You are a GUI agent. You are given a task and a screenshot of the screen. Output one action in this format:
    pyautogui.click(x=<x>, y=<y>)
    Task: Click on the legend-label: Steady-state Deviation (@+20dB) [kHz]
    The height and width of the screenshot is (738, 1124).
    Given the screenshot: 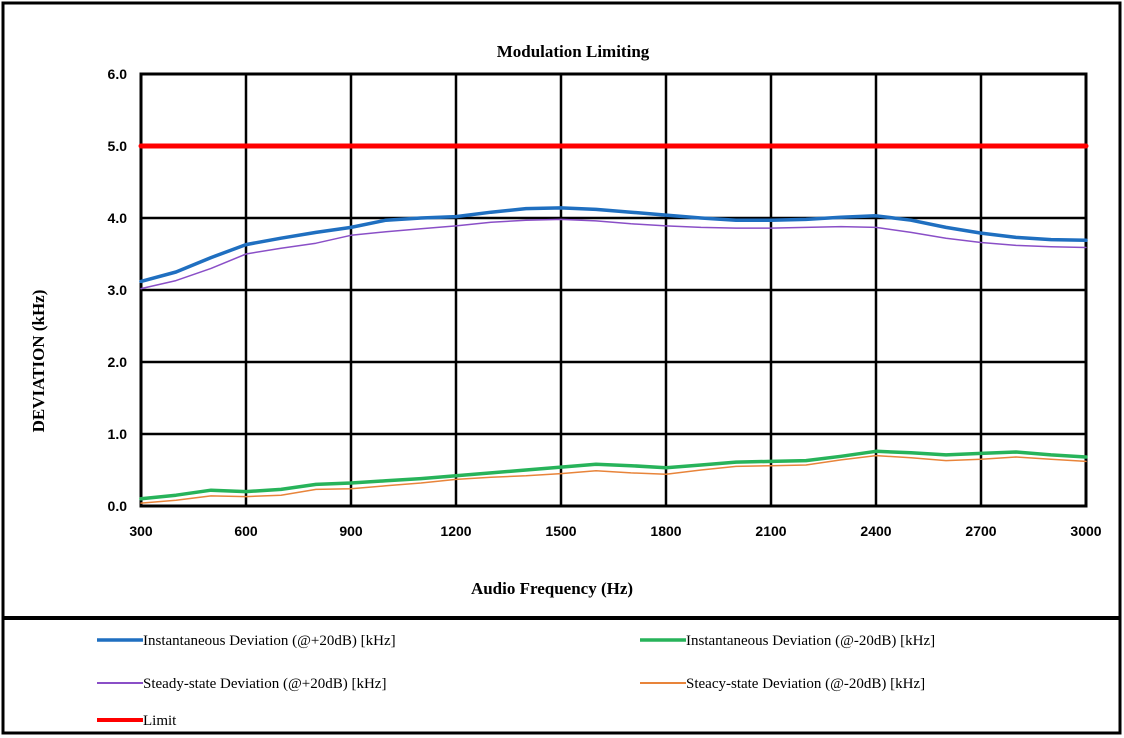 What is the action you would take?
    pyautogui.click(x=264, y=684)
    